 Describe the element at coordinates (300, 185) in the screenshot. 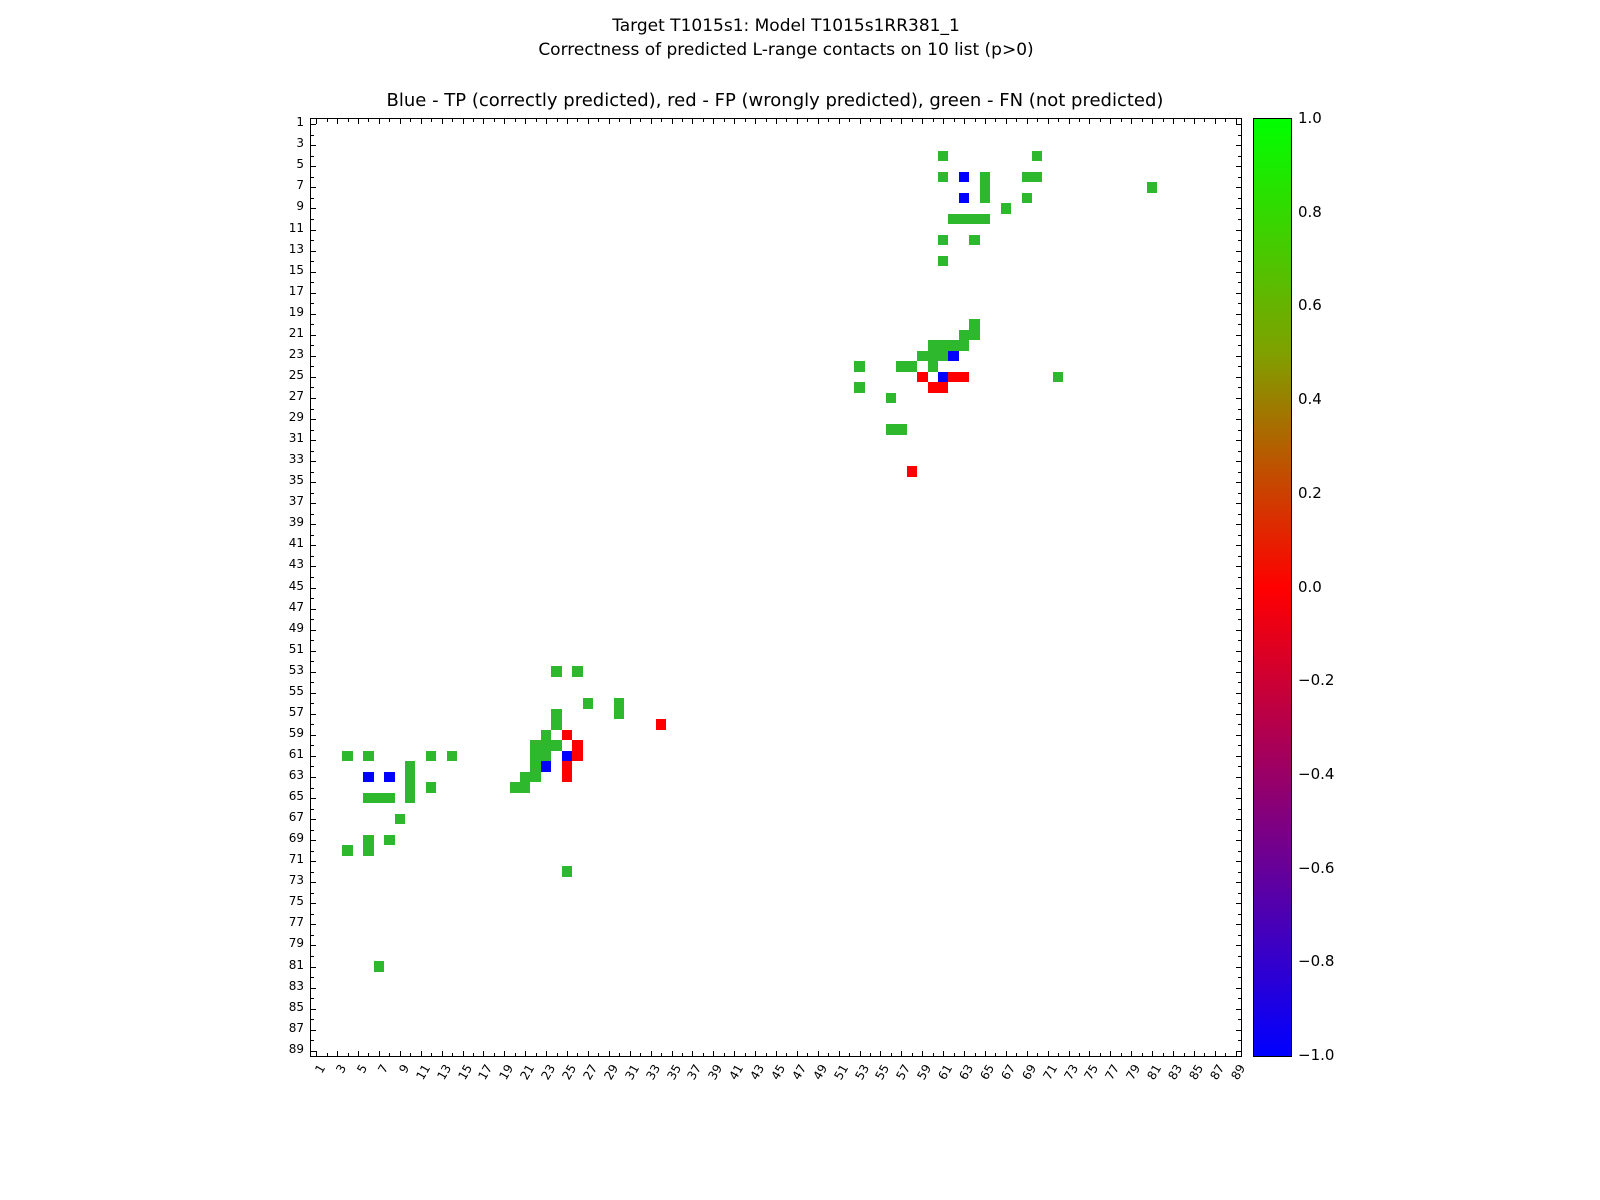

I see `y-tick-label: 7` at that location.